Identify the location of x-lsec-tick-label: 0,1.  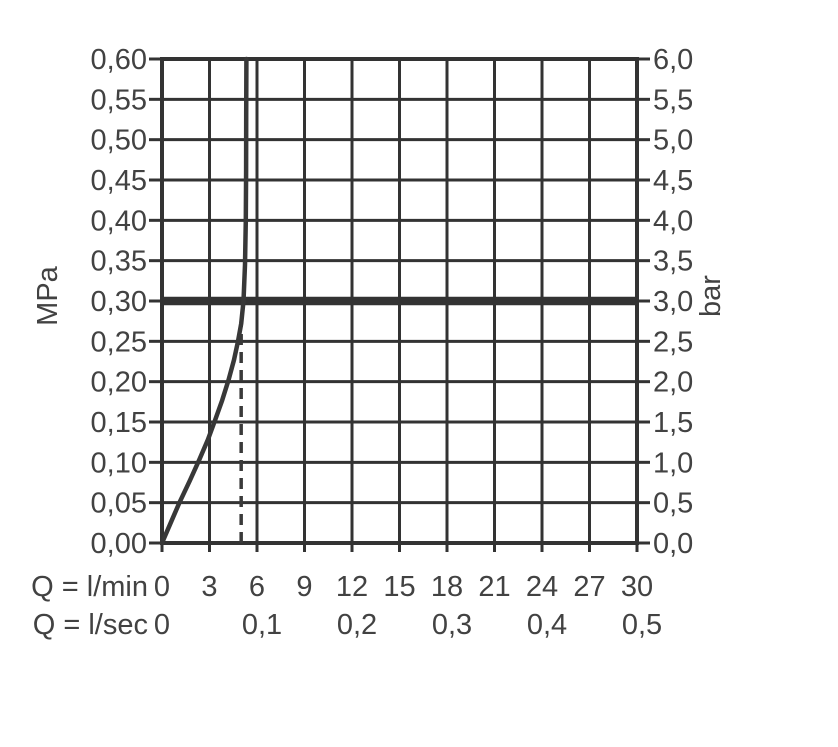
(262, 625).